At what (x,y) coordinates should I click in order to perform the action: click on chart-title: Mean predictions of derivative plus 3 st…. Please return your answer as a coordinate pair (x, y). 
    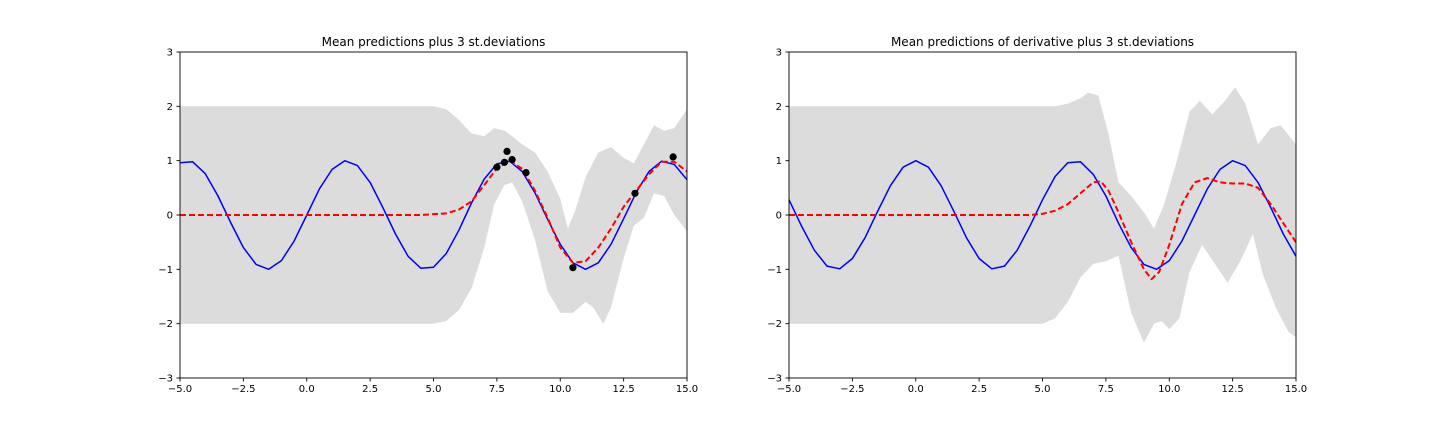
    Looking at the image, I should click on (1042, 42).